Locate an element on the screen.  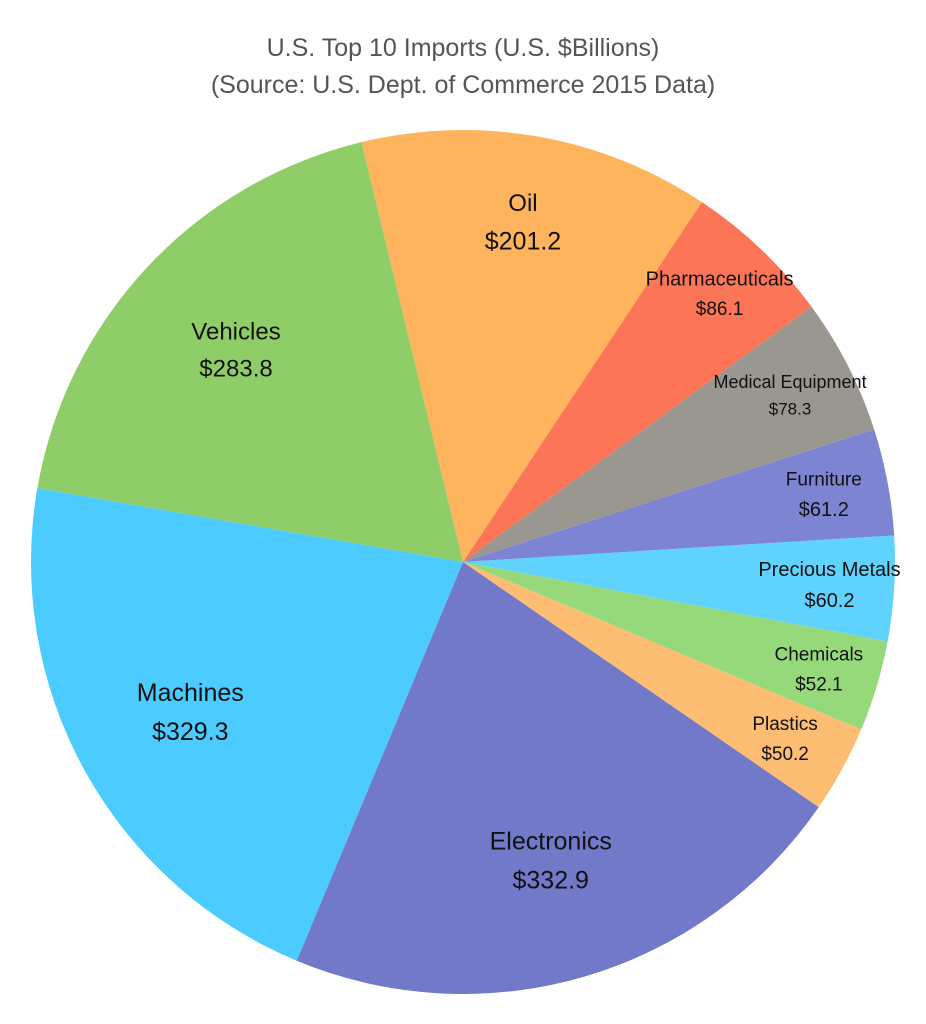
pie-slice-chemicals is located at coordinates (675, 646).